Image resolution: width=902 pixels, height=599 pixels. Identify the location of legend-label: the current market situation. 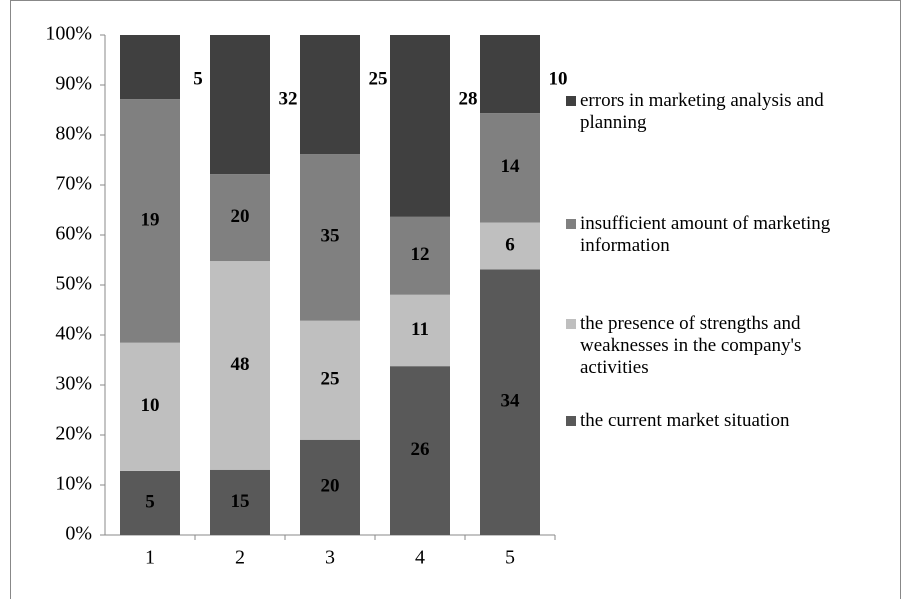
(685, 420).